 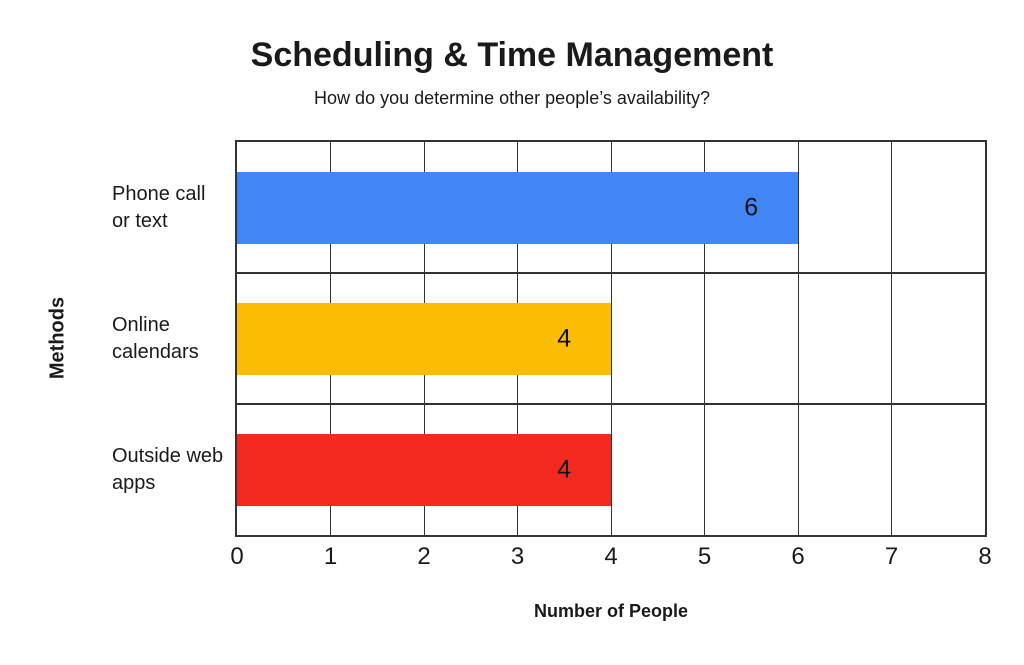 I want to click on category-label: Phone call or text, so click(x=159, y=207).